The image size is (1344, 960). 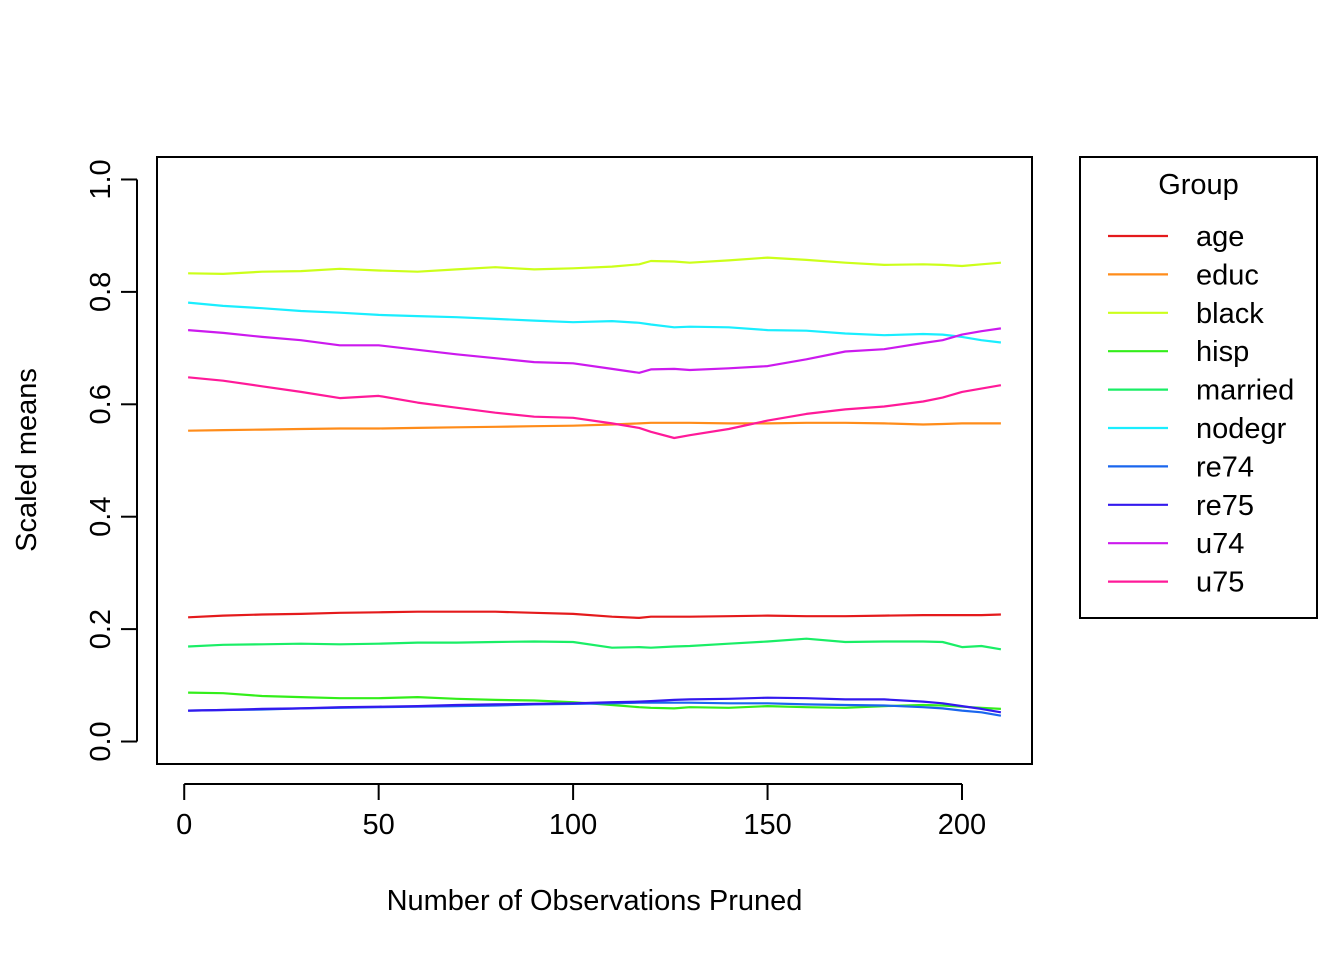 What do you see at coordinates (594, 322) in the screenshot?
I see `series-line-nodegr` at bounding box center [594, 322].